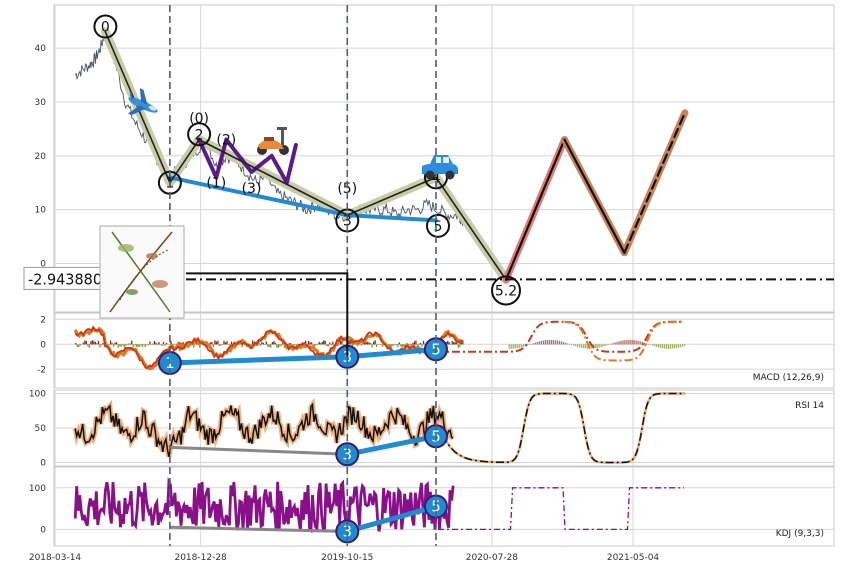 The image size is (841, 568). I want to click on wave-label-circle, so click(199, 134).